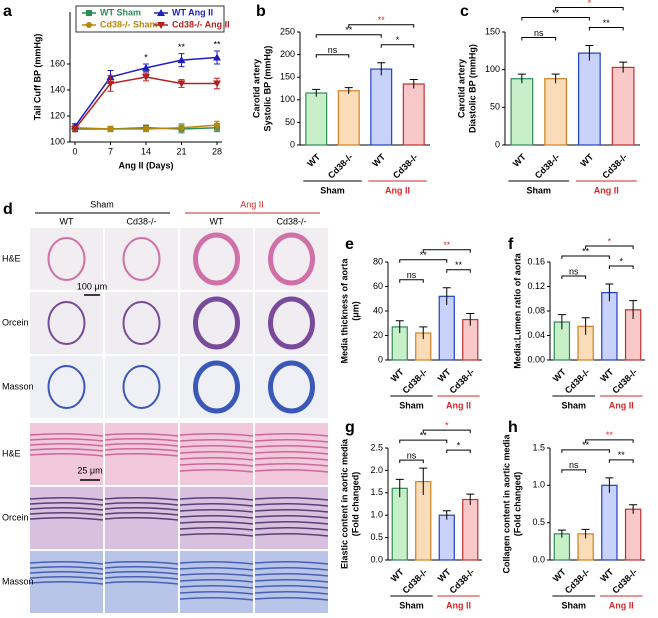  Describe the element at coordinates (355, 311) in the screenshot. I see `y-axis-label: (μm)` at that location.